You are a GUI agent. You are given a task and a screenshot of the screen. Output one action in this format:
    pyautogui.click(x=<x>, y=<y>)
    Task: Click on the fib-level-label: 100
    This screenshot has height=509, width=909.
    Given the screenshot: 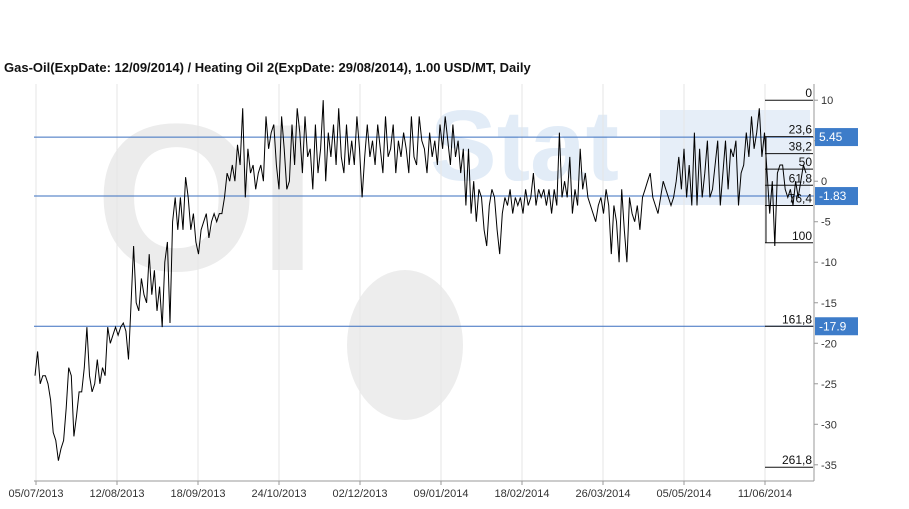 What is the action you would take?
    pyautogui.click(x=802, y=236)
    